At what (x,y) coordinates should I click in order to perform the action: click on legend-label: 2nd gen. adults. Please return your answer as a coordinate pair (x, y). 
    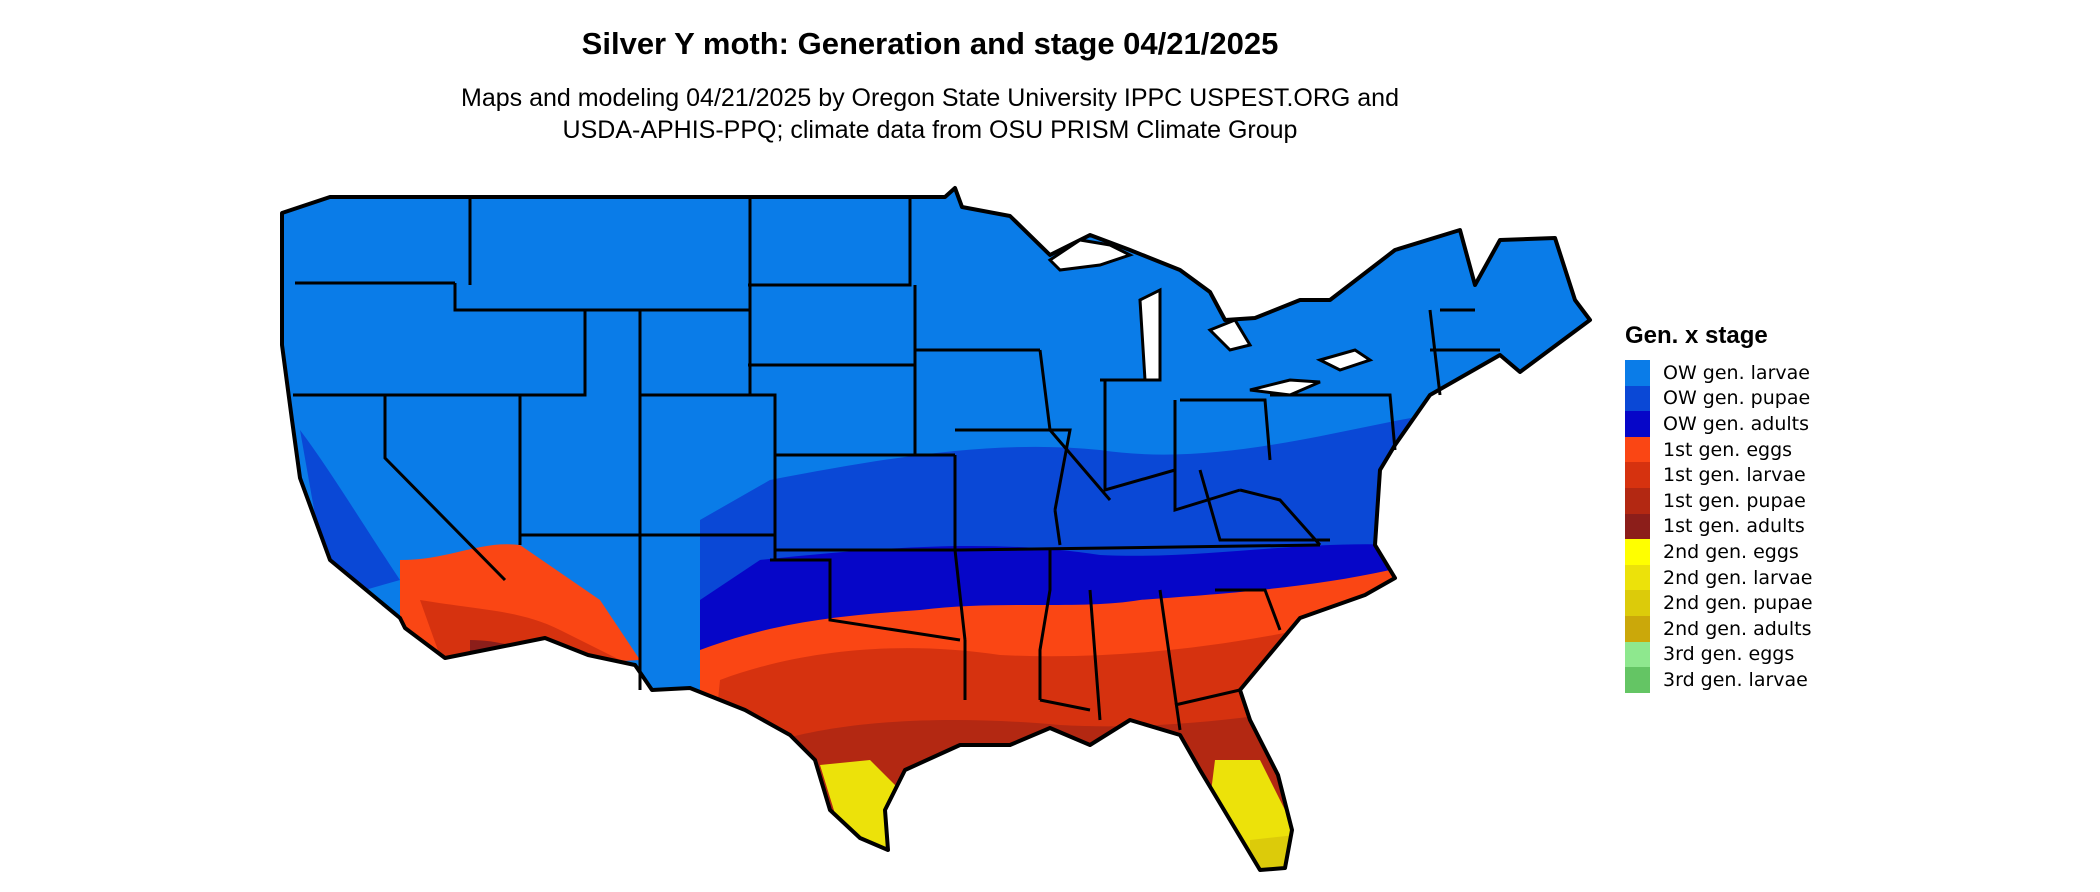
    Looking at the image, I should click on (1737, 628).